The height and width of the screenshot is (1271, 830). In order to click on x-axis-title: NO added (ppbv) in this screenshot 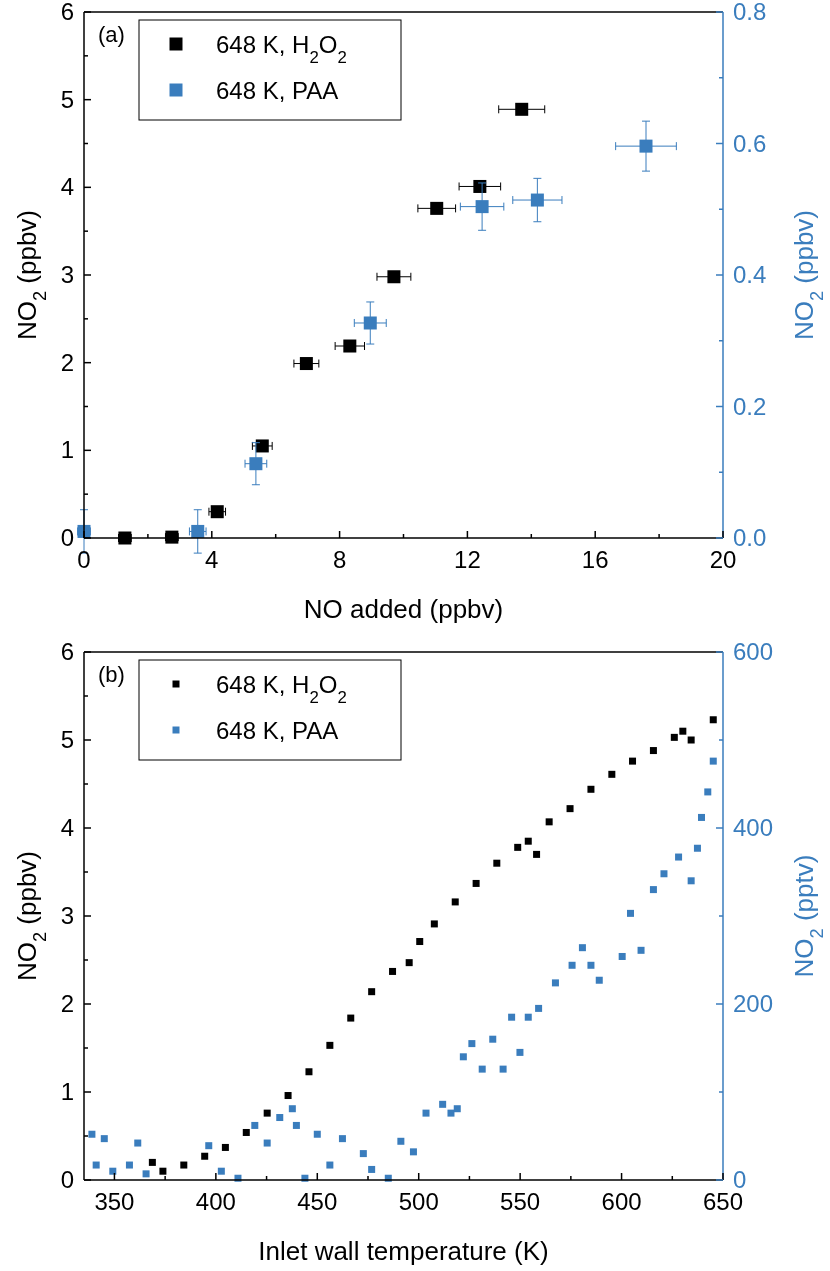, I will do `click(403, 609)`.